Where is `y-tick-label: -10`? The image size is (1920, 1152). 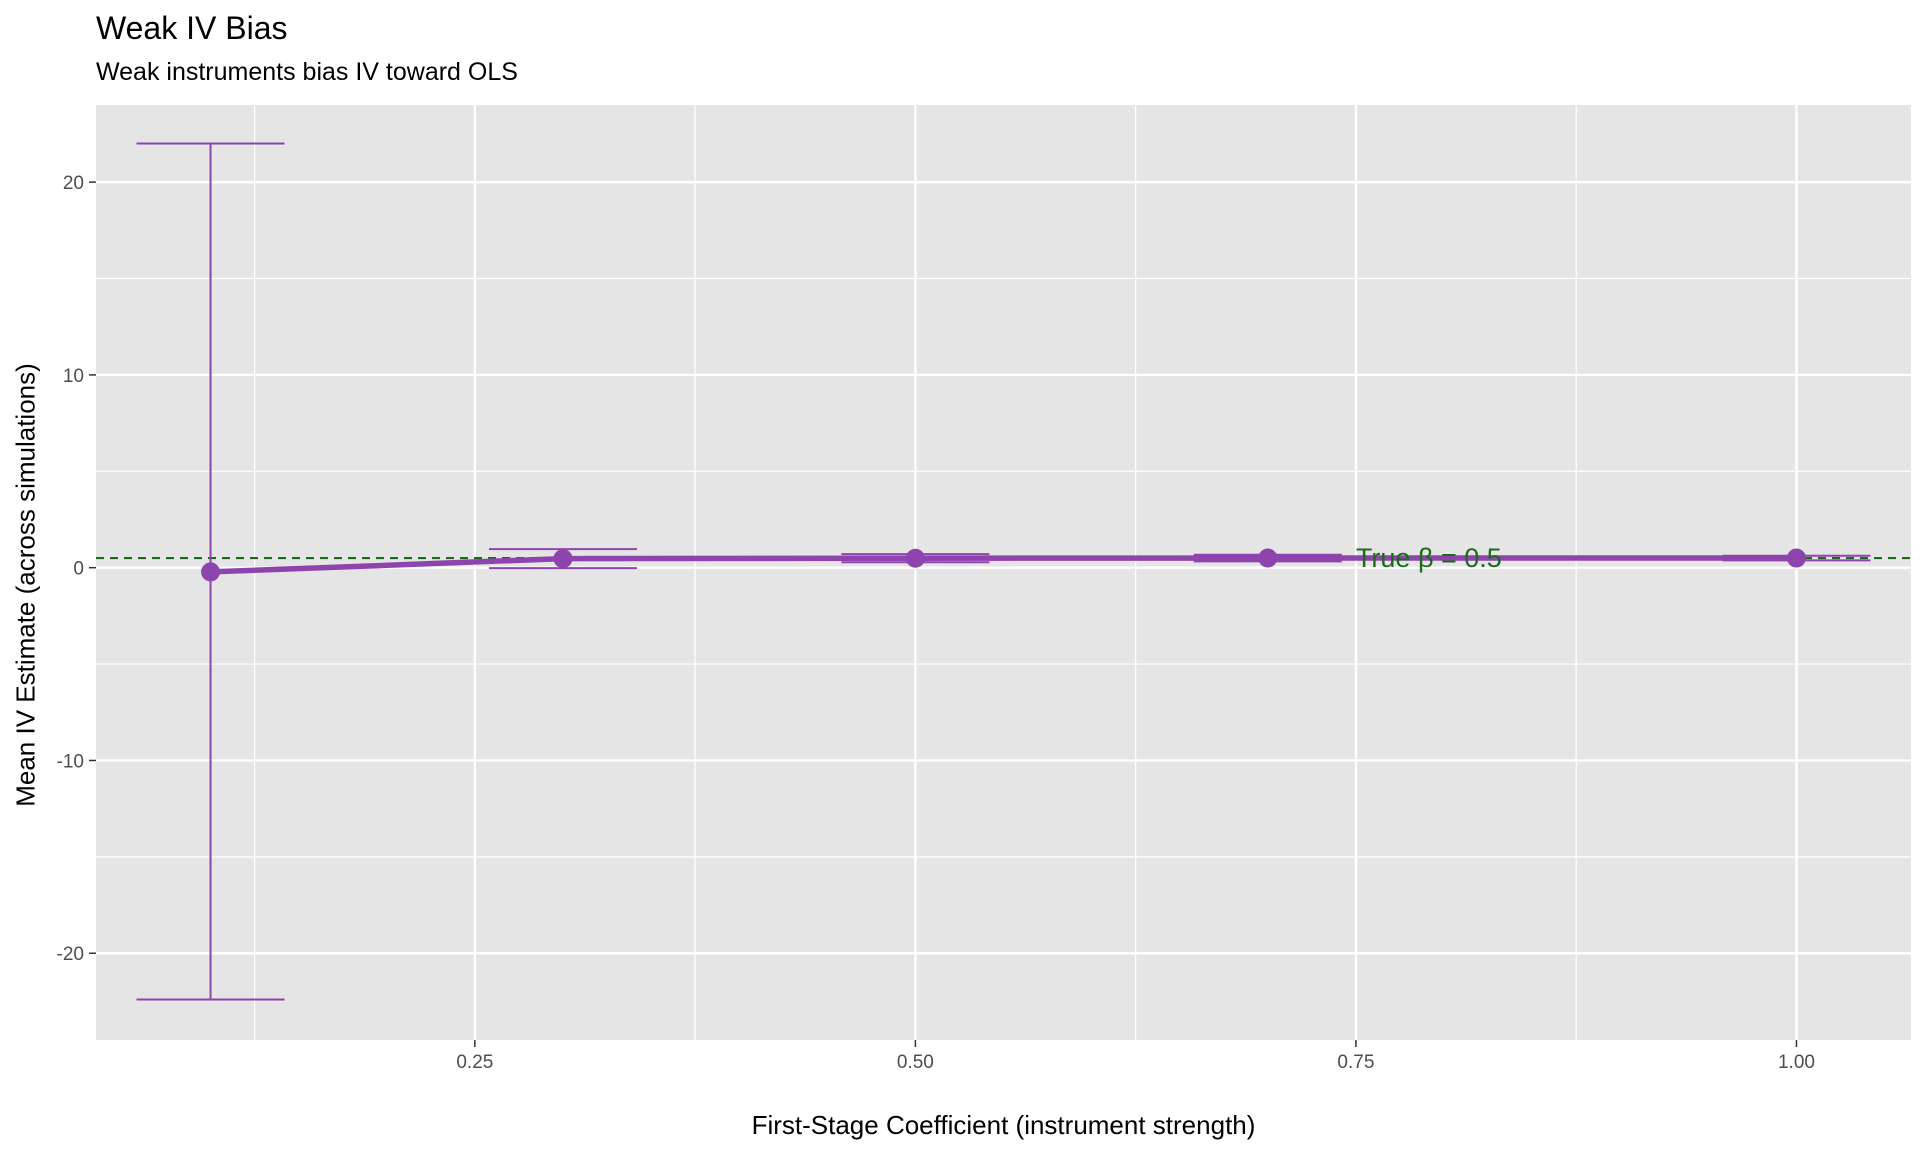
y-tick-label: -10 is located at coordinates (70, 761).